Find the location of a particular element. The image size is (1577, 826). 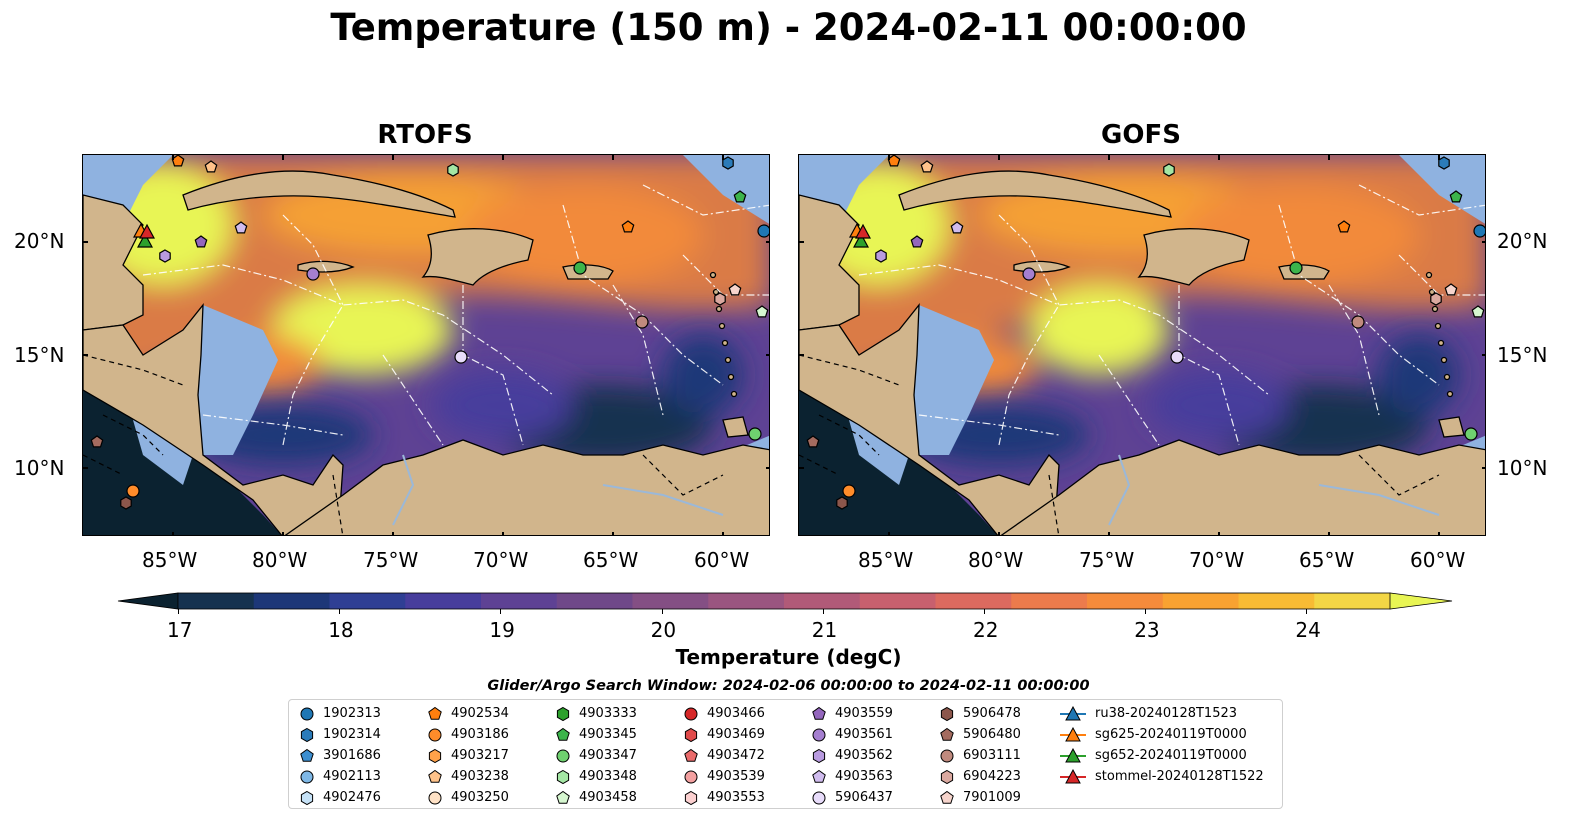

legend-label: 4903186 is located at coordinates (480, 734).